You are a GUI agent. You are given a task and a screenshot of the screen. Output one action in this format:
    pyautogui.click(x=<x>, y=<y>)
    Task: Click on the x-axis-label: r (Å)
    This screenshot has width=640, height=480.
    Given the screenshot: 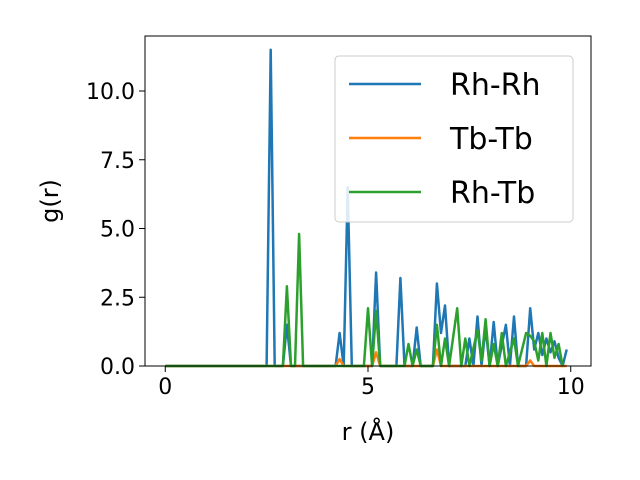 What is the action you would take?
    pyautogui.click(x=368, y=431)
    